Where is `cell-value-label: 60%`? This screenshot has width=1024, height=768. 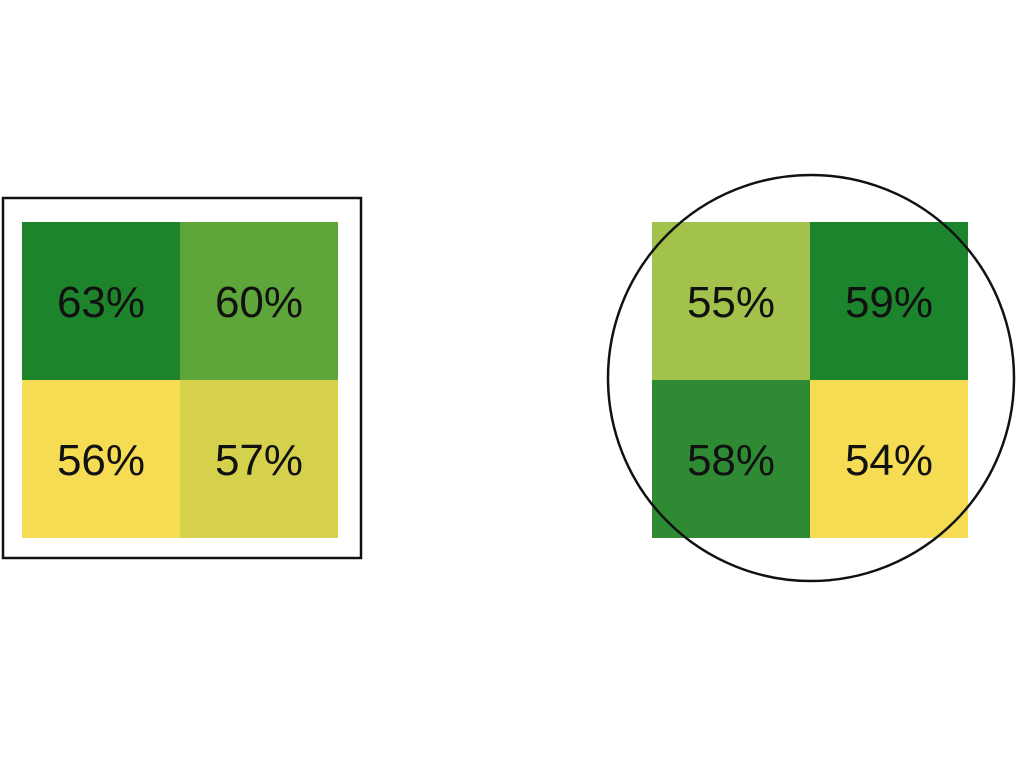 cell-value-label: 60% is located at coordinates (259, 302).